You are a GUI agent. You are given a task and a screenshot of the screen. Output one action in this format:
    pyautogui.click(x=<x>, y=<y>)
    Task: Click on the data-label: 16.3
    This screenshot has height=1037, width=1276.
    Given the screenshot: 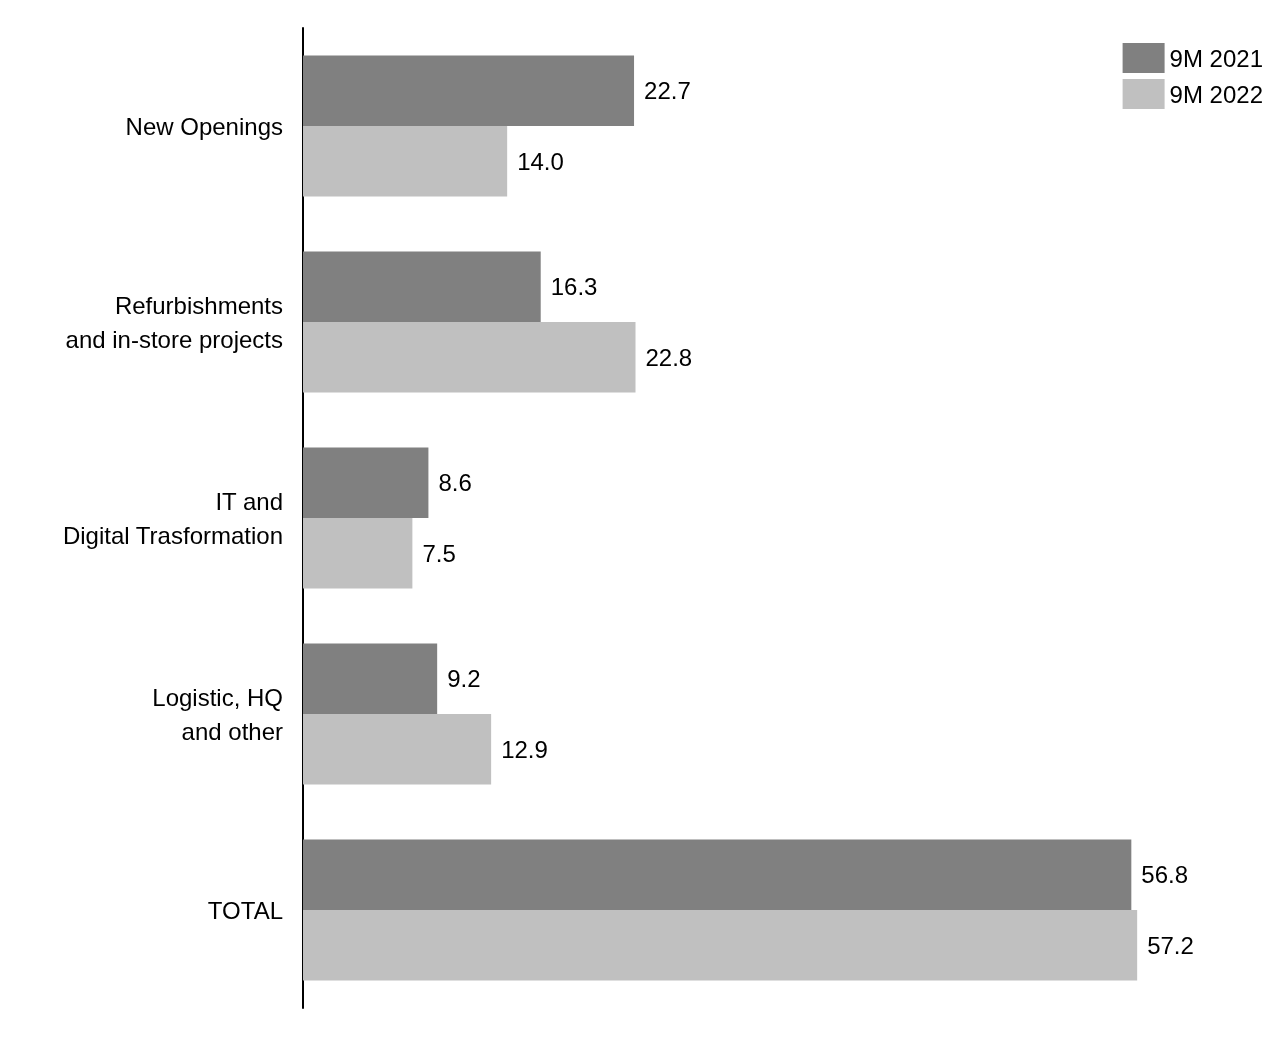 What is the action you would take?
    pyautogui.click(x=574, y=287)
    